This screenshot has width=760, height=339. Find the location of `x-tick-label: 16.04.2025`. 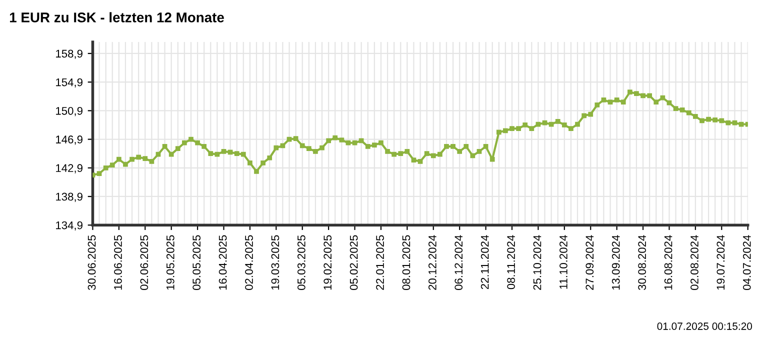

x-tick-label: 16.04.2025 is located at coordinates (222, 262).